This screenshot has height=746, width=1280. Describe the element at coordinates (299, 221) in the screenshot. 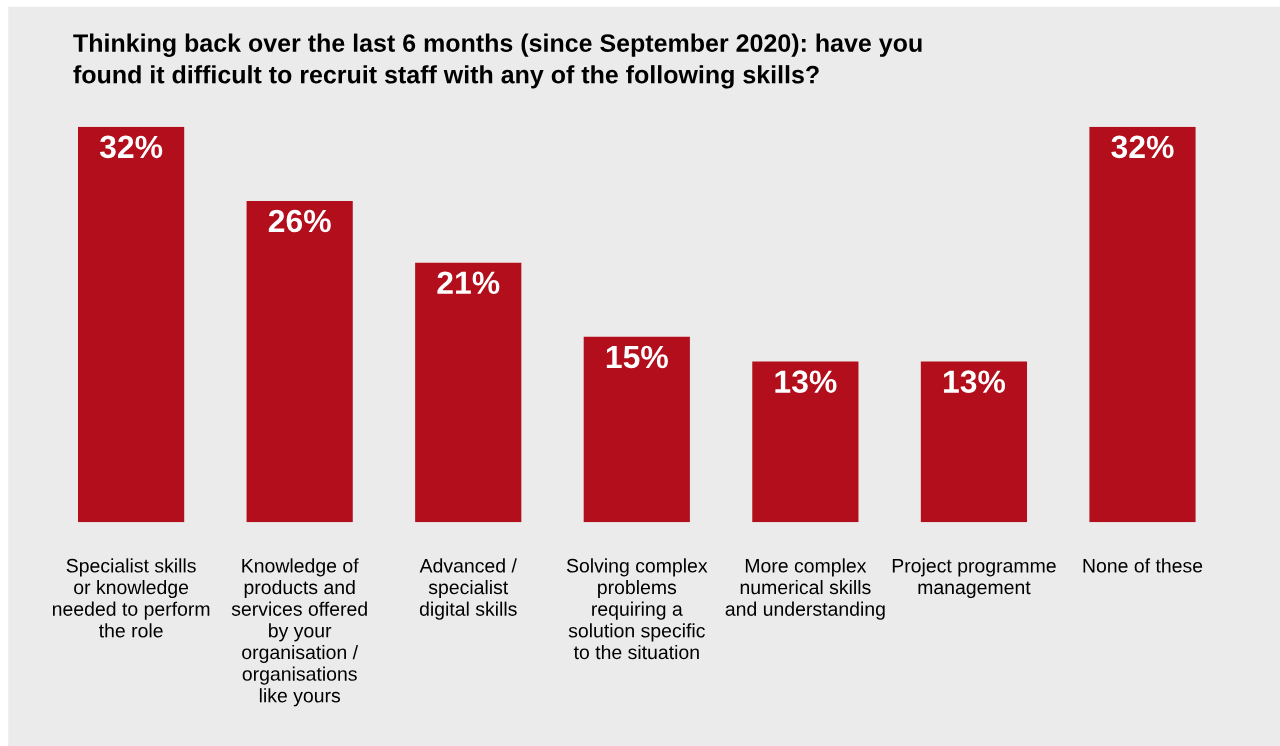

I see `data-label: 26%` at that location.